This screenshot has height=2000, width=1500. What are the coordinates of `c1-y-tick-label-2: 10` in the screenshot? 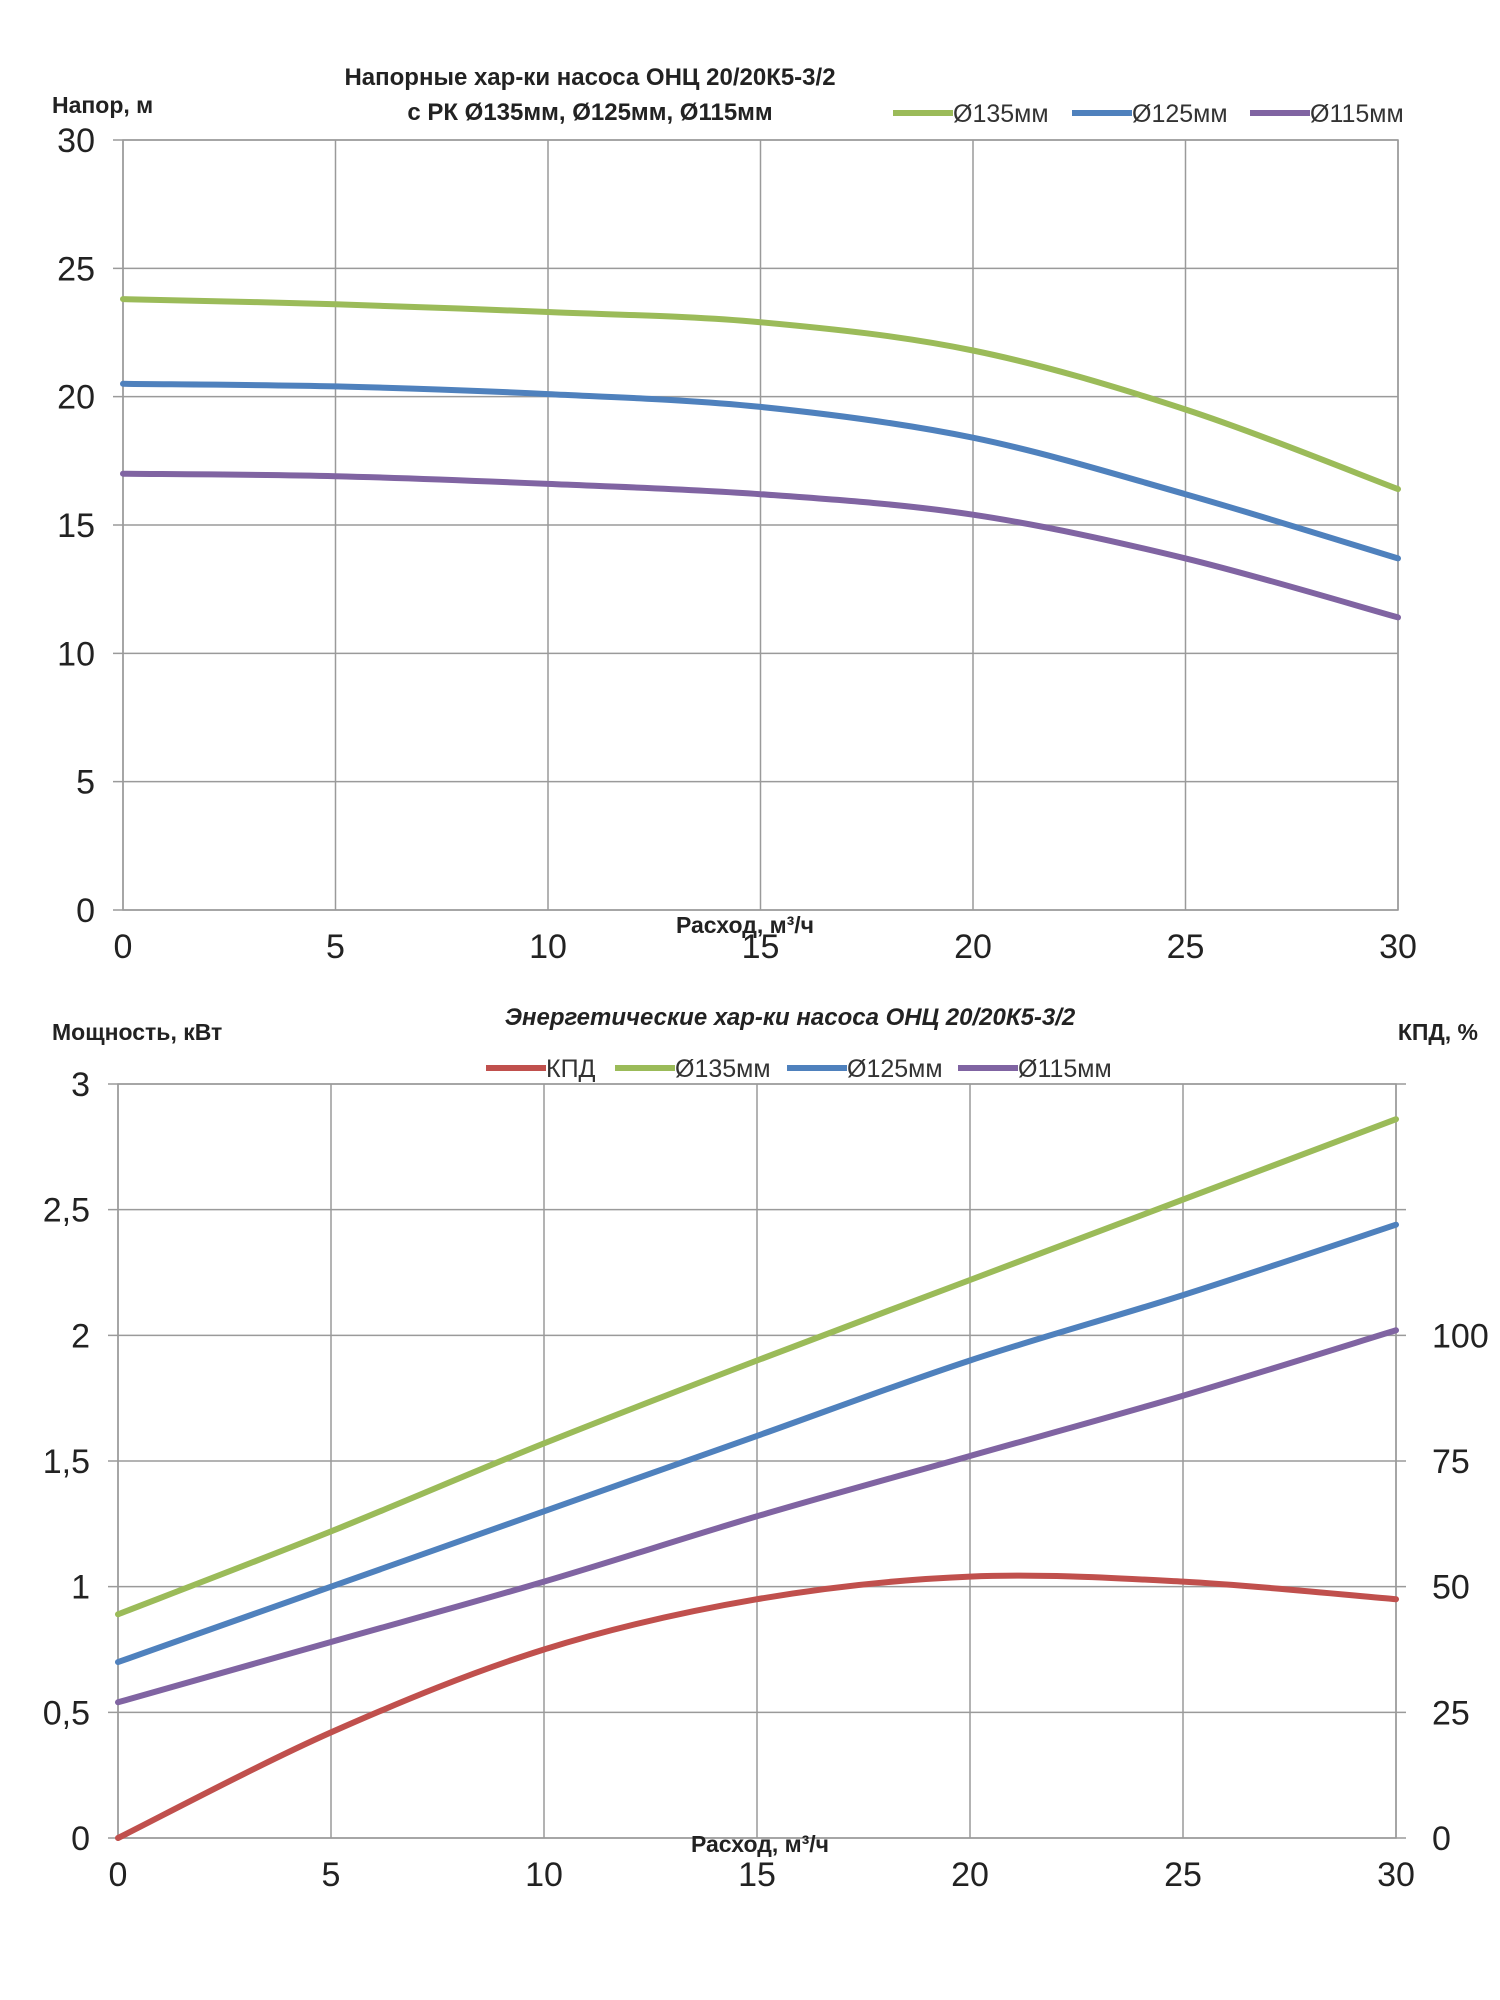 It's located at (76, 654).